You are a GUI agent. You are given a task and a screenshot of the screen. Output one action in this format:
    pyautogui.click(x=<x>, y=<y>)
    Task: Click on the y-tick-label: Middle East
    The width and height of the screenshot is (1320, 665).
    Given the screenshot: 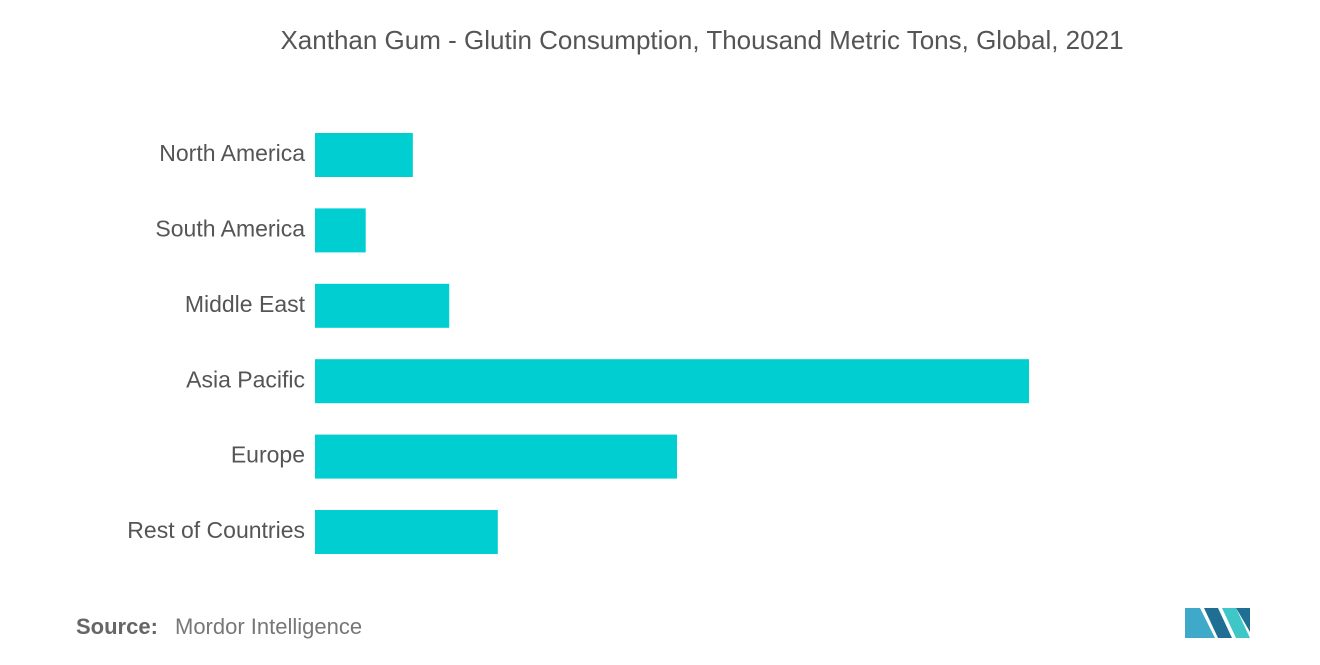 What is the action you would take?
    pyautogui.click(x=245, y=304)
    